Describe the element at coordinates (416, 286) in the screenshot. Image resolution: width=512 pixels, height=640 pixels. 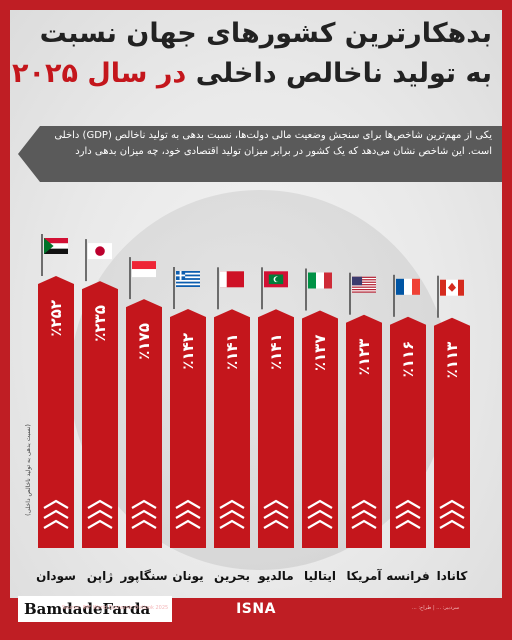
I see `france-flag-stripe` at that location.